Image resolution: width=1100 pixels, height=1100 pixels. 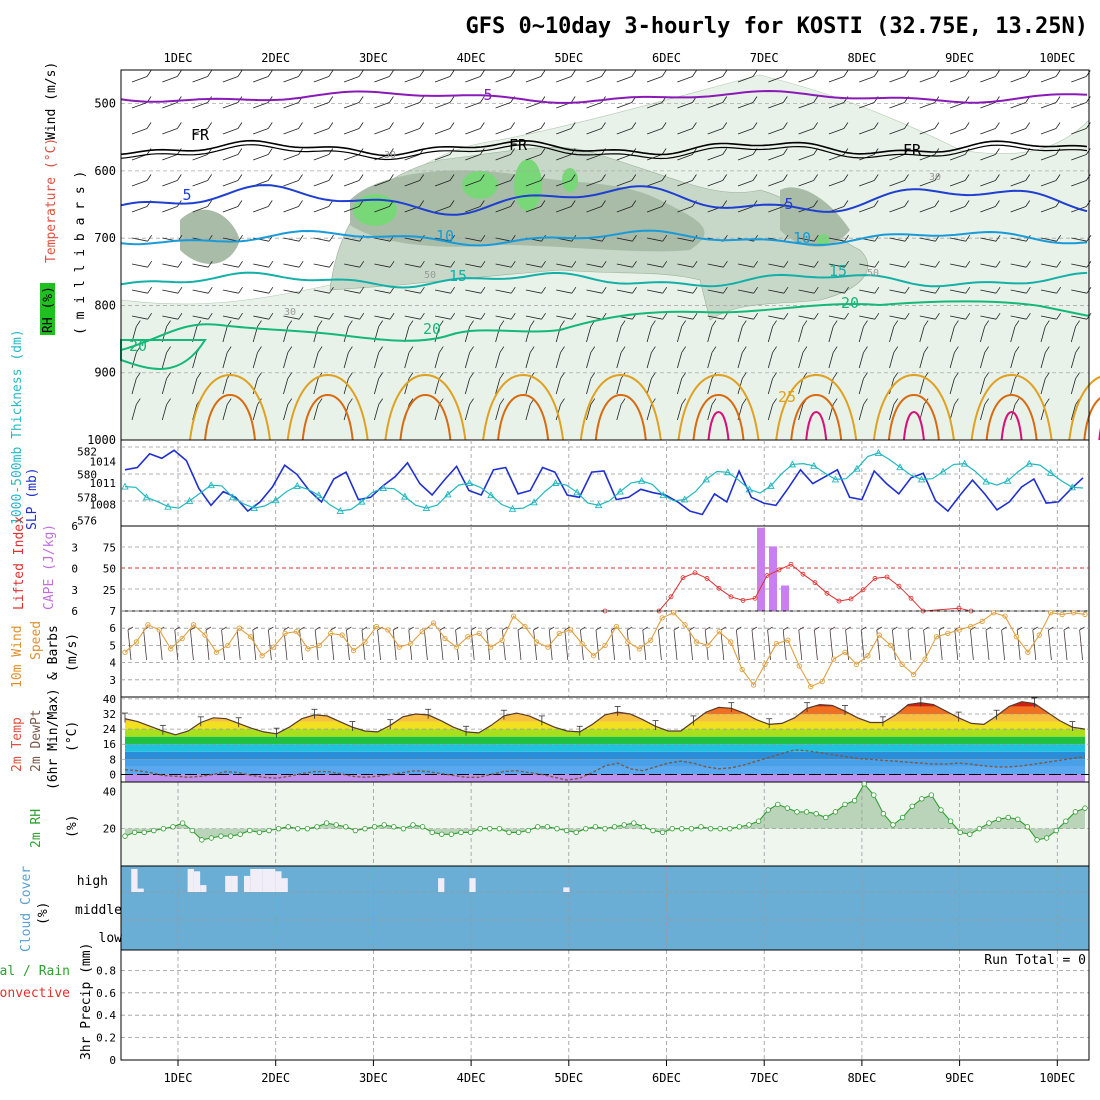 I want to click on cloud-high-bar, so click(x=441, y=885).